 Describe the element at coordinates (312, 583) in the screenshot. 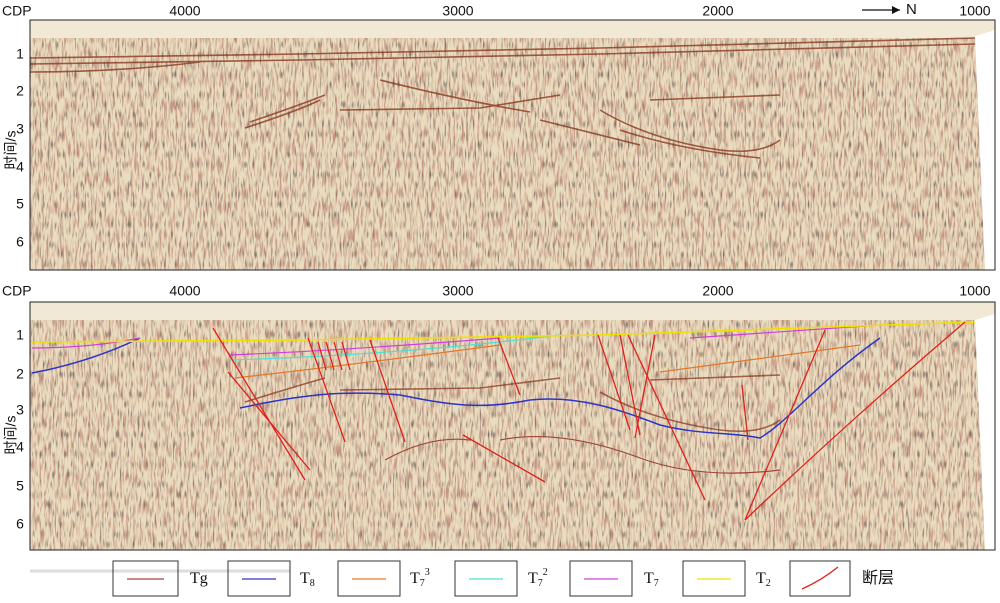

I see `legend-label-sub: 8` at that location.